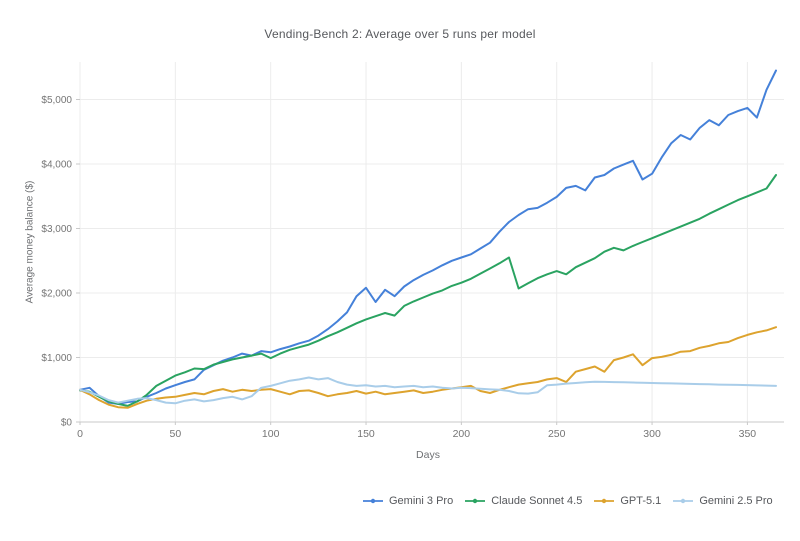 Image resolution: width=800 pixels, height=541 pixels. I want to click on x-axis-label: Days, so click(428, 455).